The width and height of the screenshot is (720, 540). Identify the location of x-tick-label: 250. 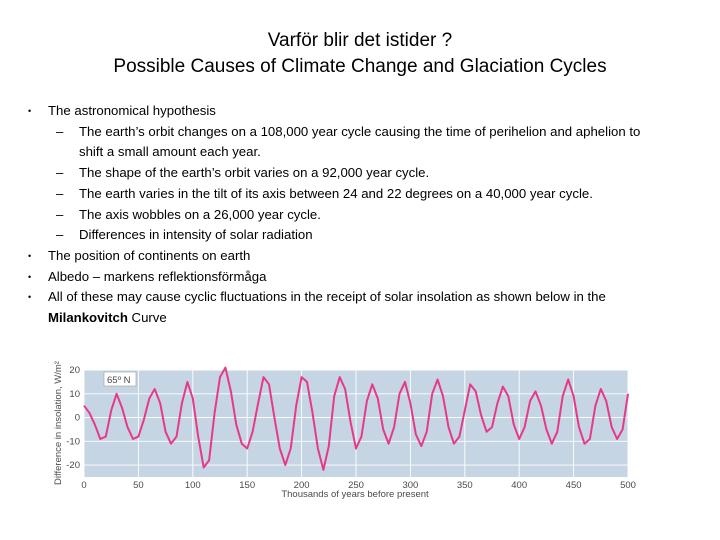
(356, 485).